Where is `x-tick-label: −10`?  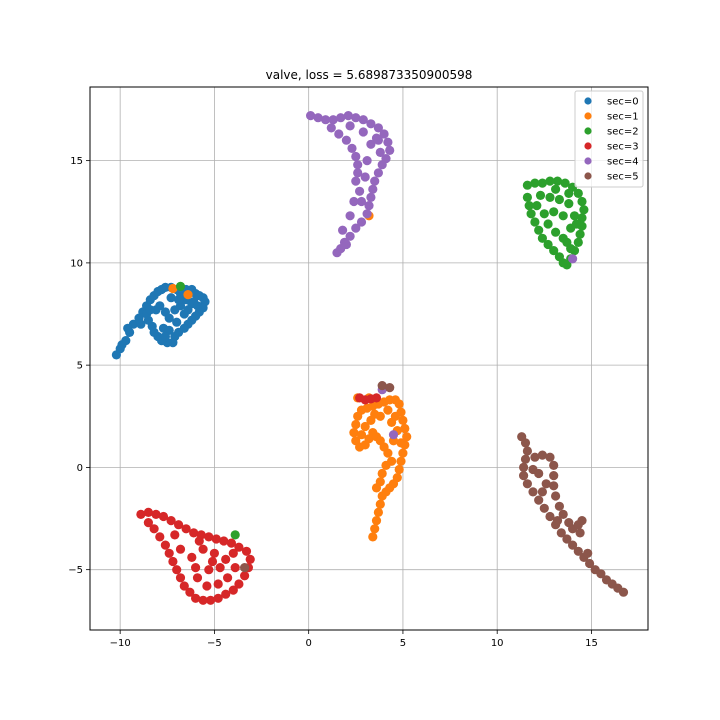
x-tick-label: −10 is located at coordinates (120, 643).